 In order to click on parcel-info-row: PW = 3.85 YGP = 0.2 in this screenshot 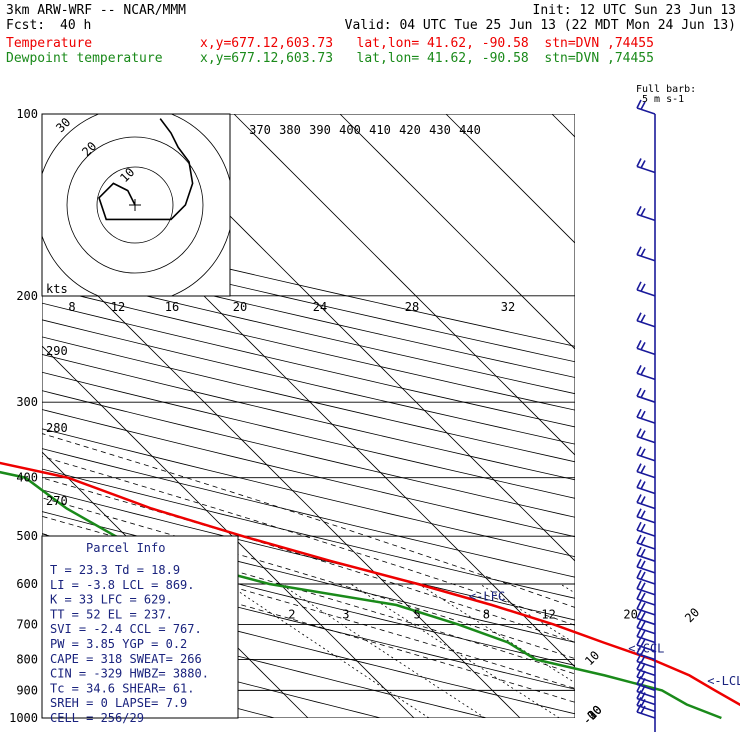, I will do `click(118, 644)`.